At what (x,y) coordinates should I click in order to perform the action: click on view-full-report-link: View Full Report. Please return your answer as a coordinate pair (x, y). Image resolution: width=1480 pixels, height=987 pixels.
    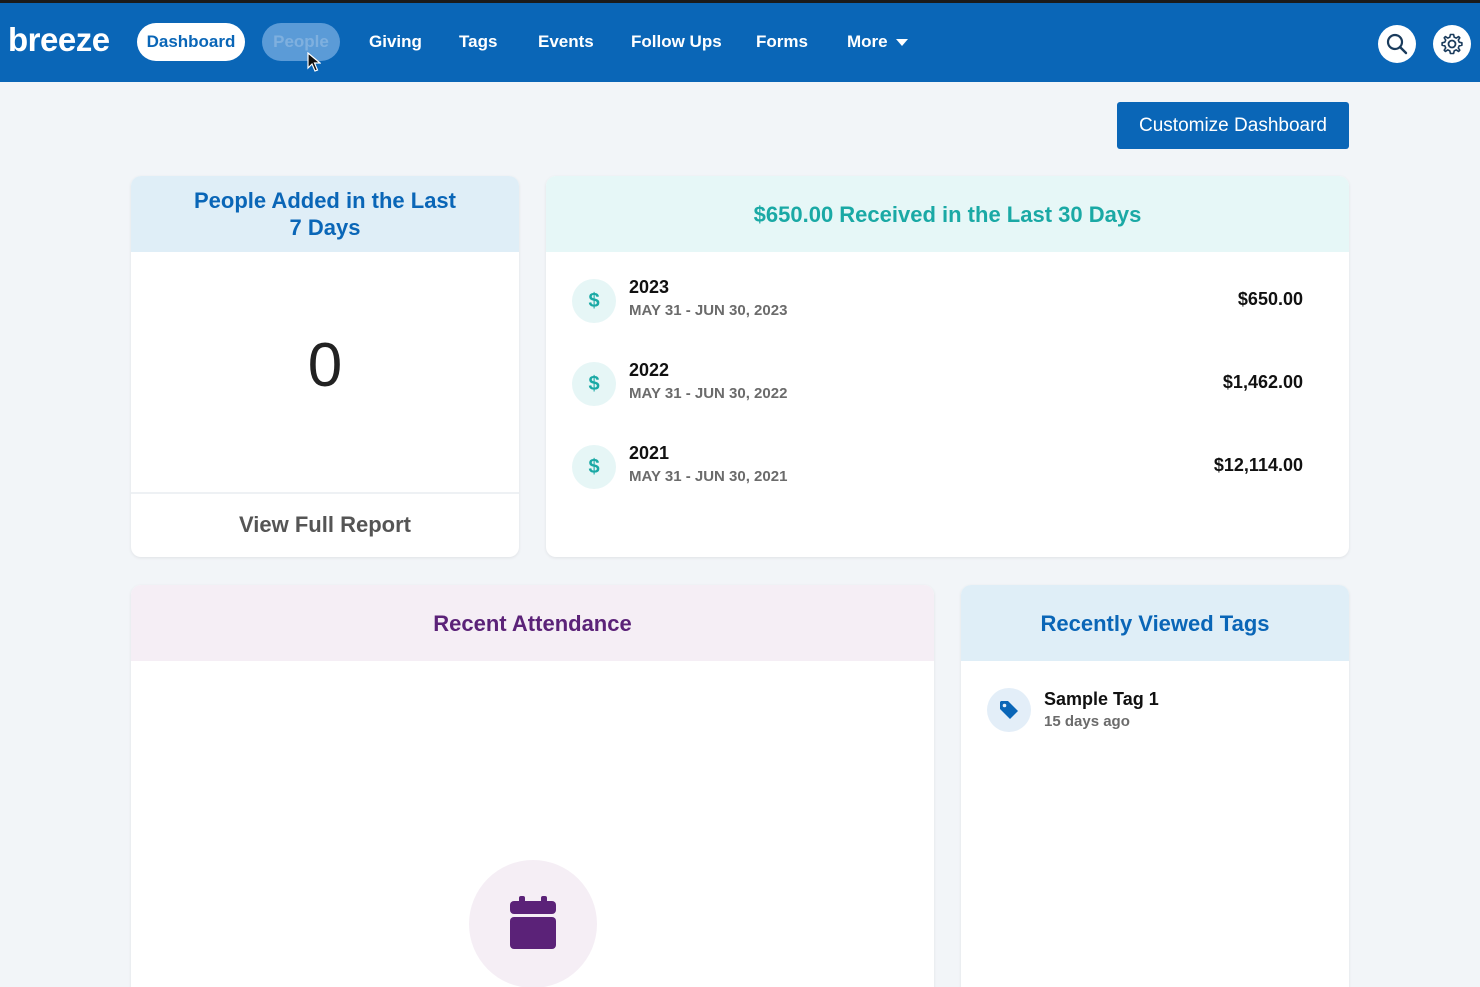
    Looking at the image, I should click on (325, 524).